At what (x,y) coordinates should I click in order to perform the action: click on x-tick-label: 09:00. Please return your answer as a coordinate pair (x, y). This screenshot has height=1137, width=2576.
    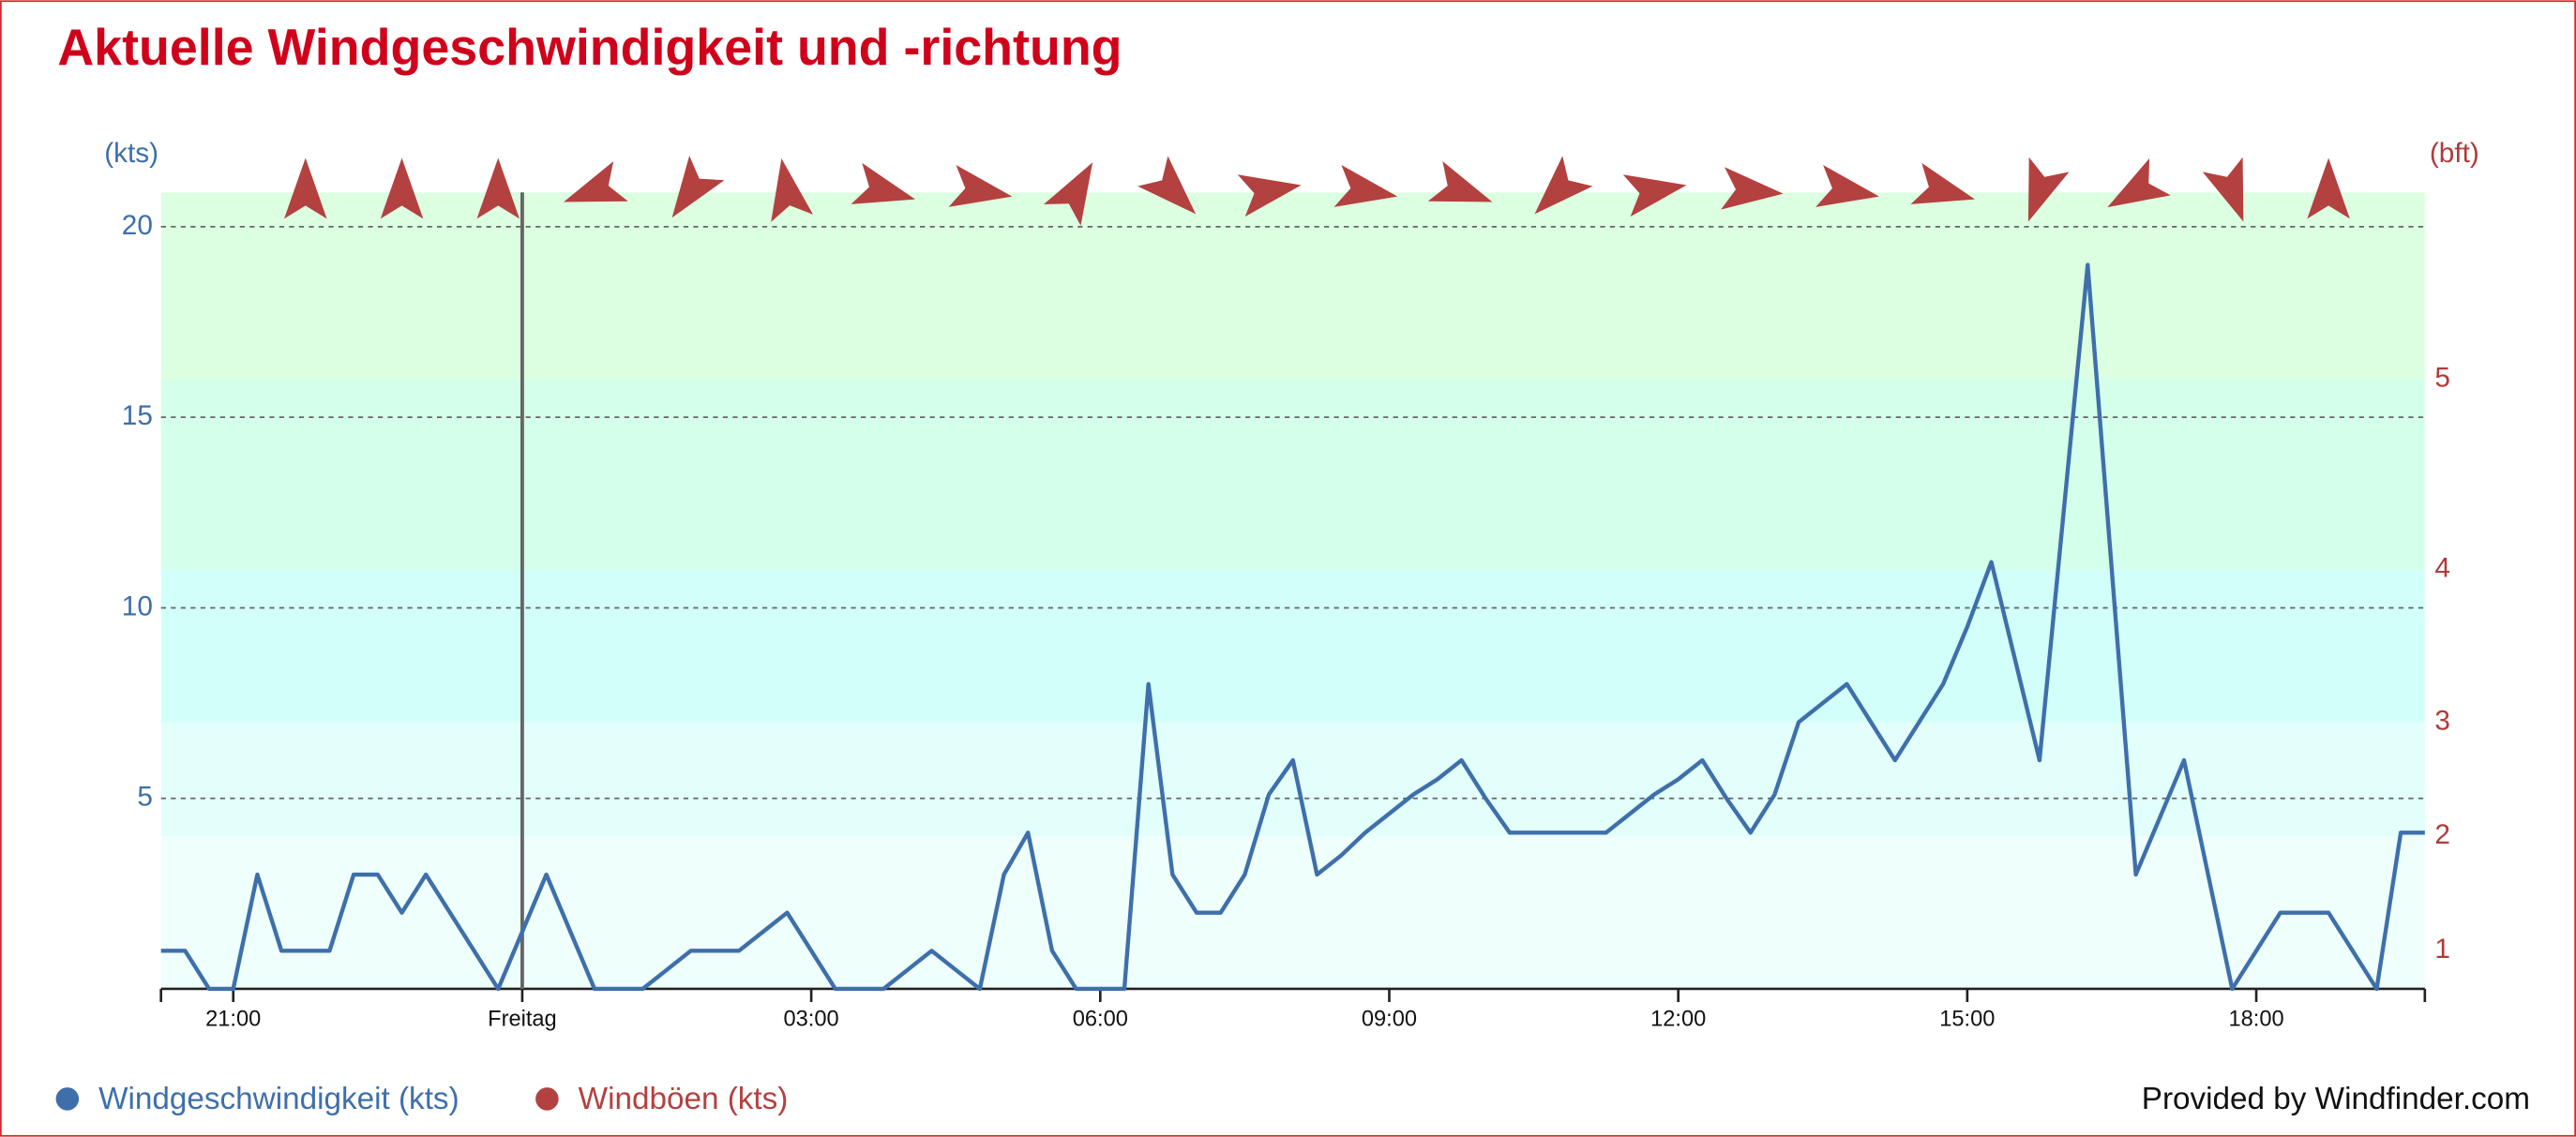
    Looking at the image, I should click on (1389, 1020).